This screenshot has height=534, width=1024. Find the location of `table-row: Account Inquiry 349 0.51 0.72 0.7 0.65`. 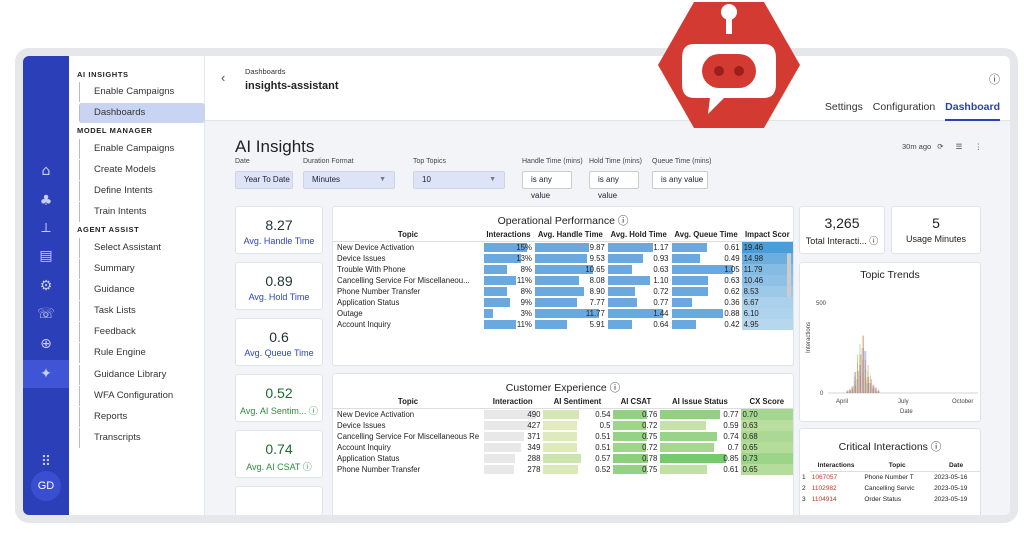

table-row: Account Inquiry 349 0.51 0.72 0.7 0.65 is located at coordinates (563, 447).